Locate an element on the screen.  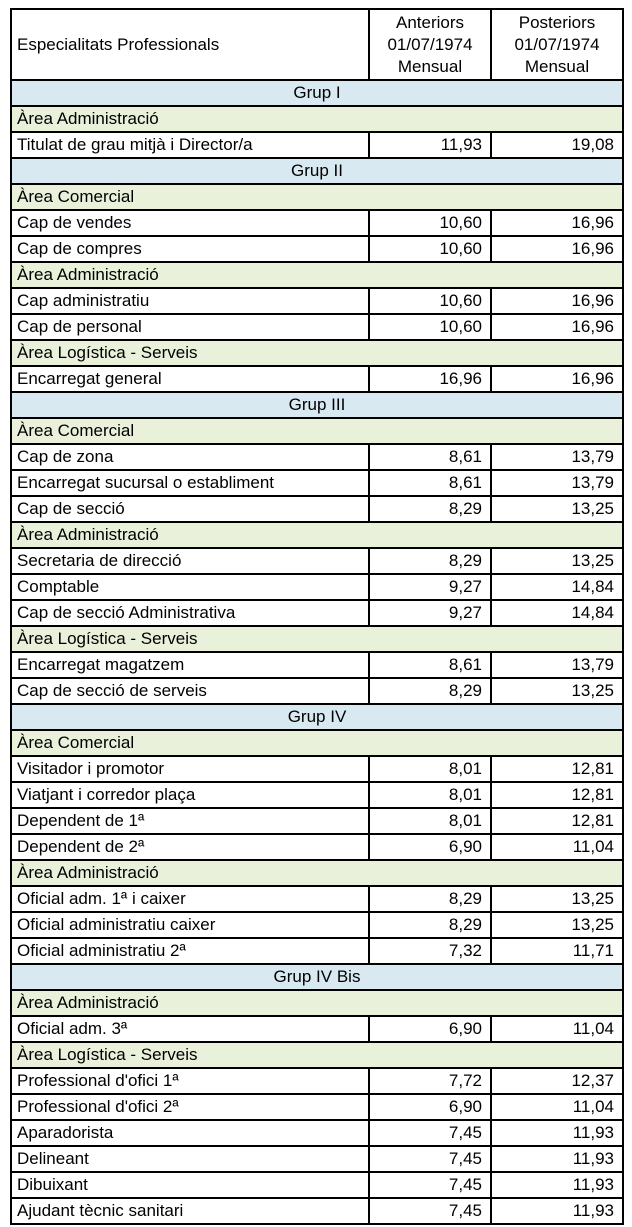
specialty-label: Visitador i promotor is located at coordinates (190, 769).